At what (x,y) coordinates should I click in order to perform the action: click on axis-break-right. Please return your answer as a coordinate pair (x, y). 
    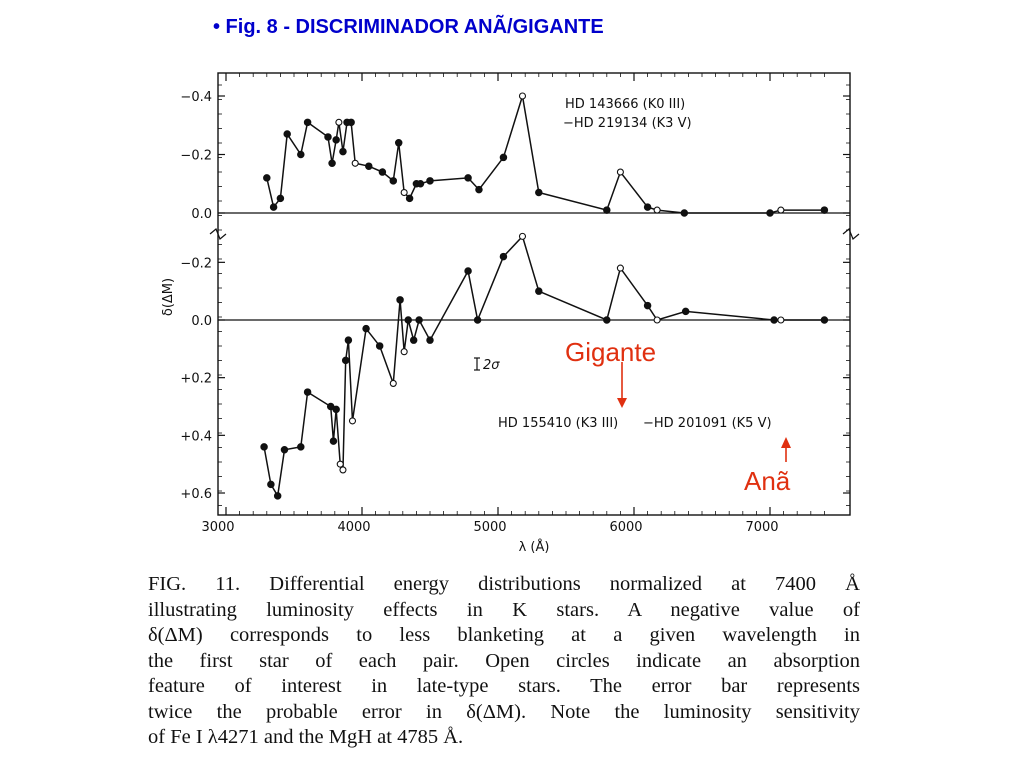
    Looking at the image, I should click on (851, 234).